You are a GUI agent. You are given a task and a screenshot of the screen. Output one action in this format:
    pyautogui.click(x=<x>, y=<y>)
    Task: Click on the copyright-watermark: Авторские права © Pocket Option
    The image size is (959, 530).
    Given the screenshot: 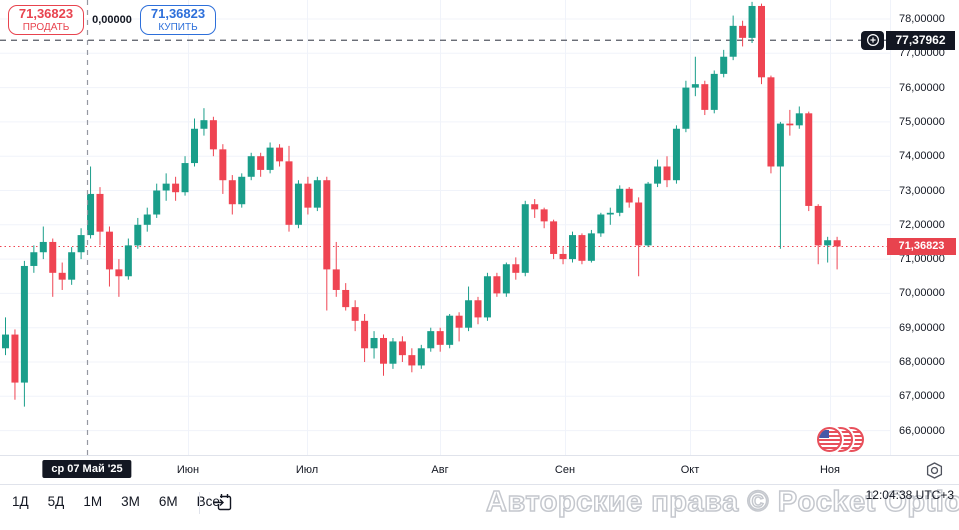 What is the action you would take?
    pyautogui.click(x=722, y=502)
    